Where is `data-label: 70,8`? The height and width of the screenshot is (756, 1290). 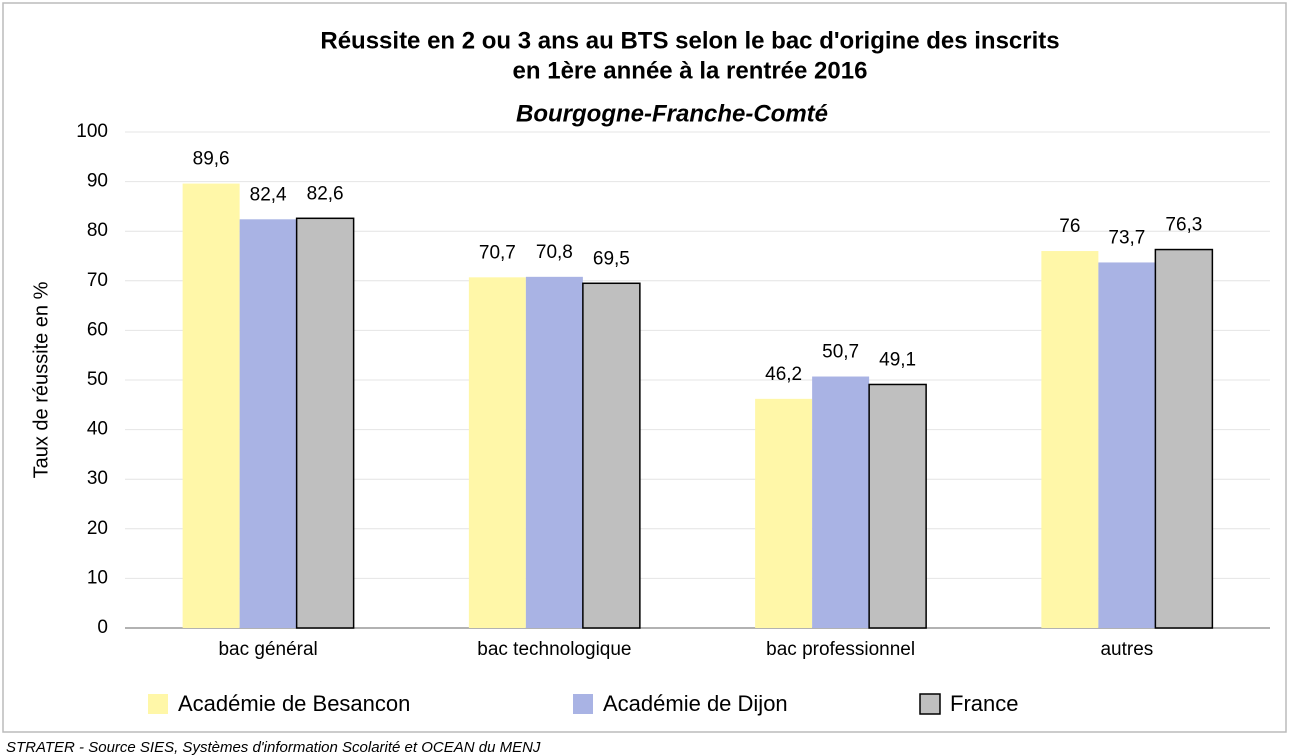 data-label: 70,8 is located at coordinates (554, 252).